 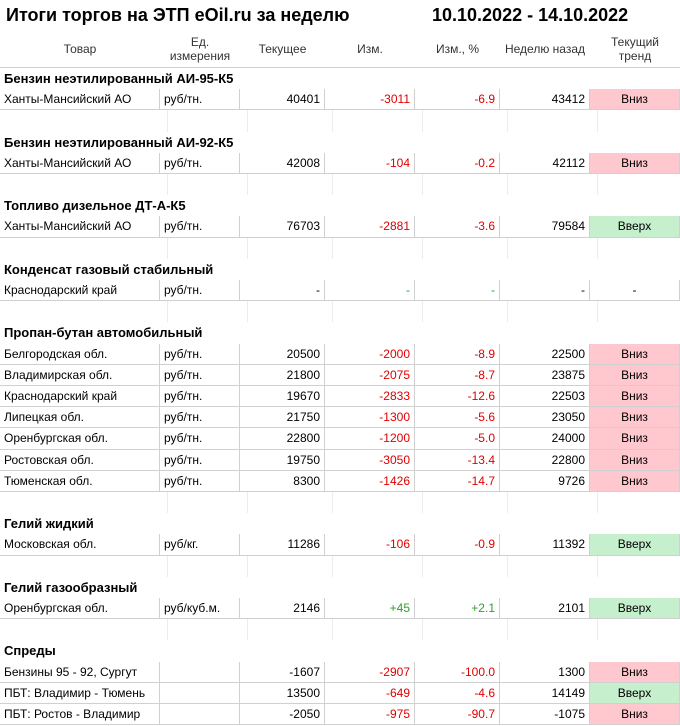 What do you see at coordinates (545, 545) in the screenshot?
I see `table-cell: 11392` at bounding box center [545, 545].